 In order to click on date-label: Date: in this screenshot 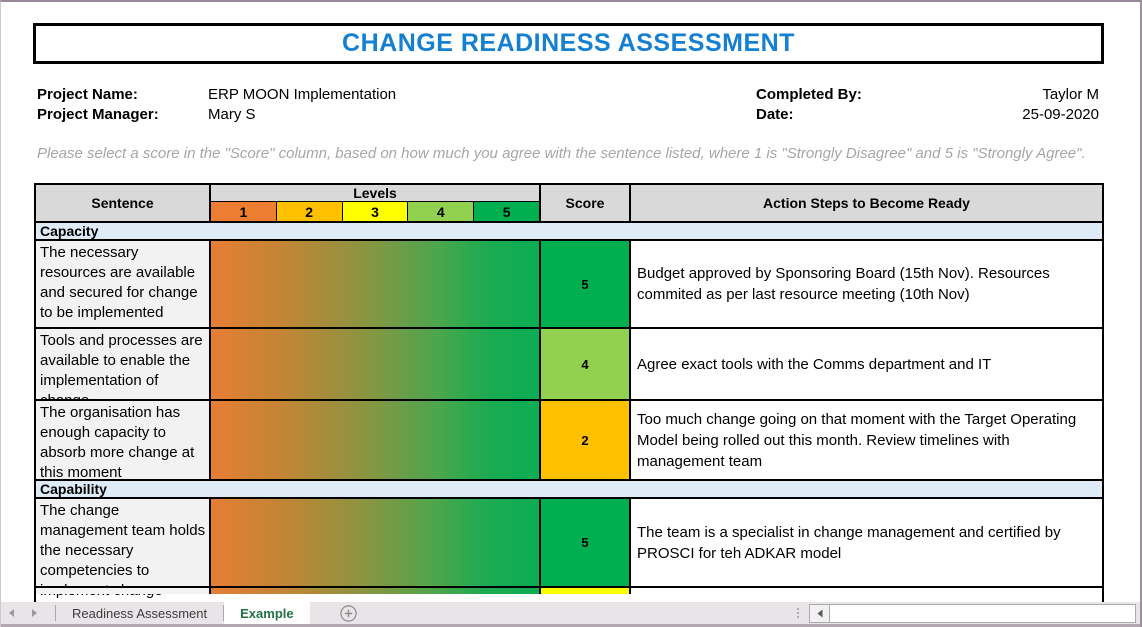, I will do `click(775, 114)`.